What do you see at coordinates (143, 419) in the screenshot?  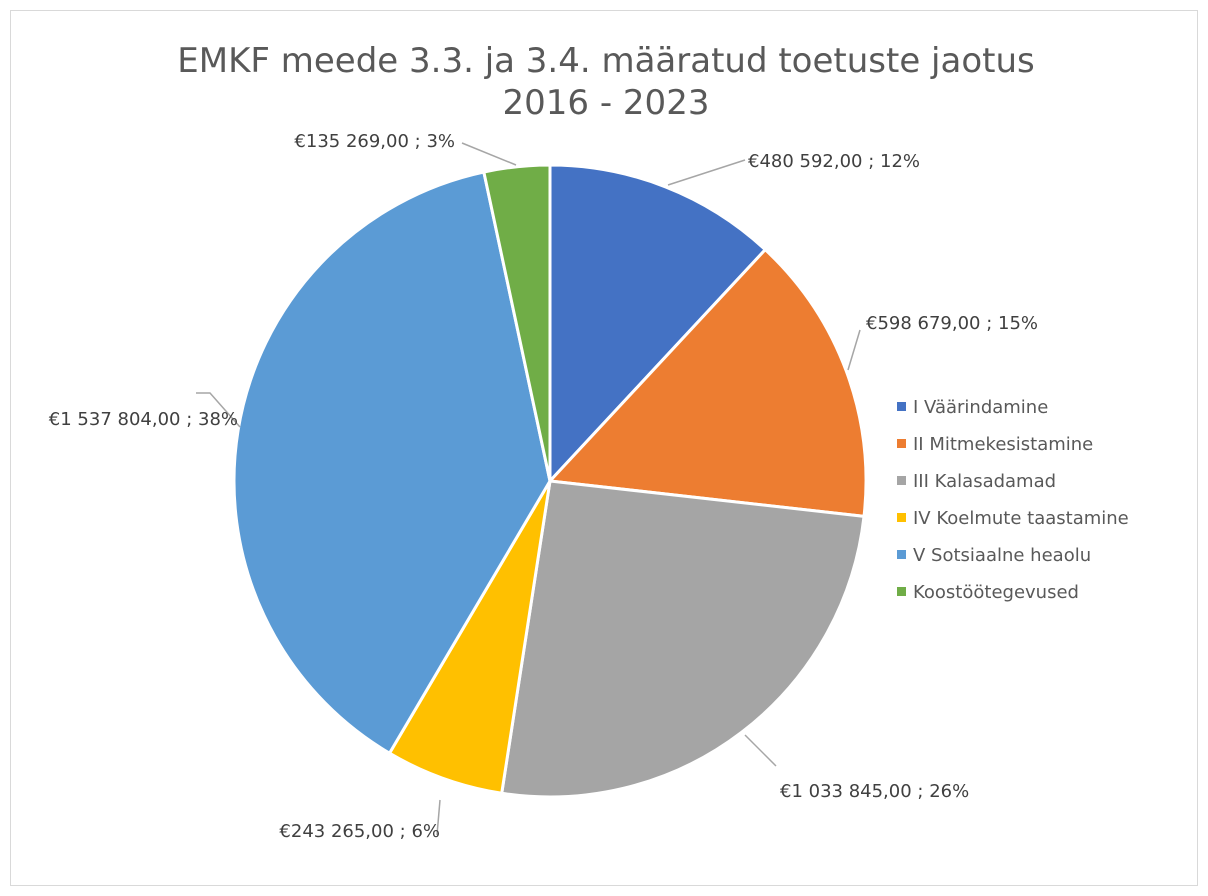 I see `data-label: €1 537 804,00 ; 38%` at bounding box center [143, 419].